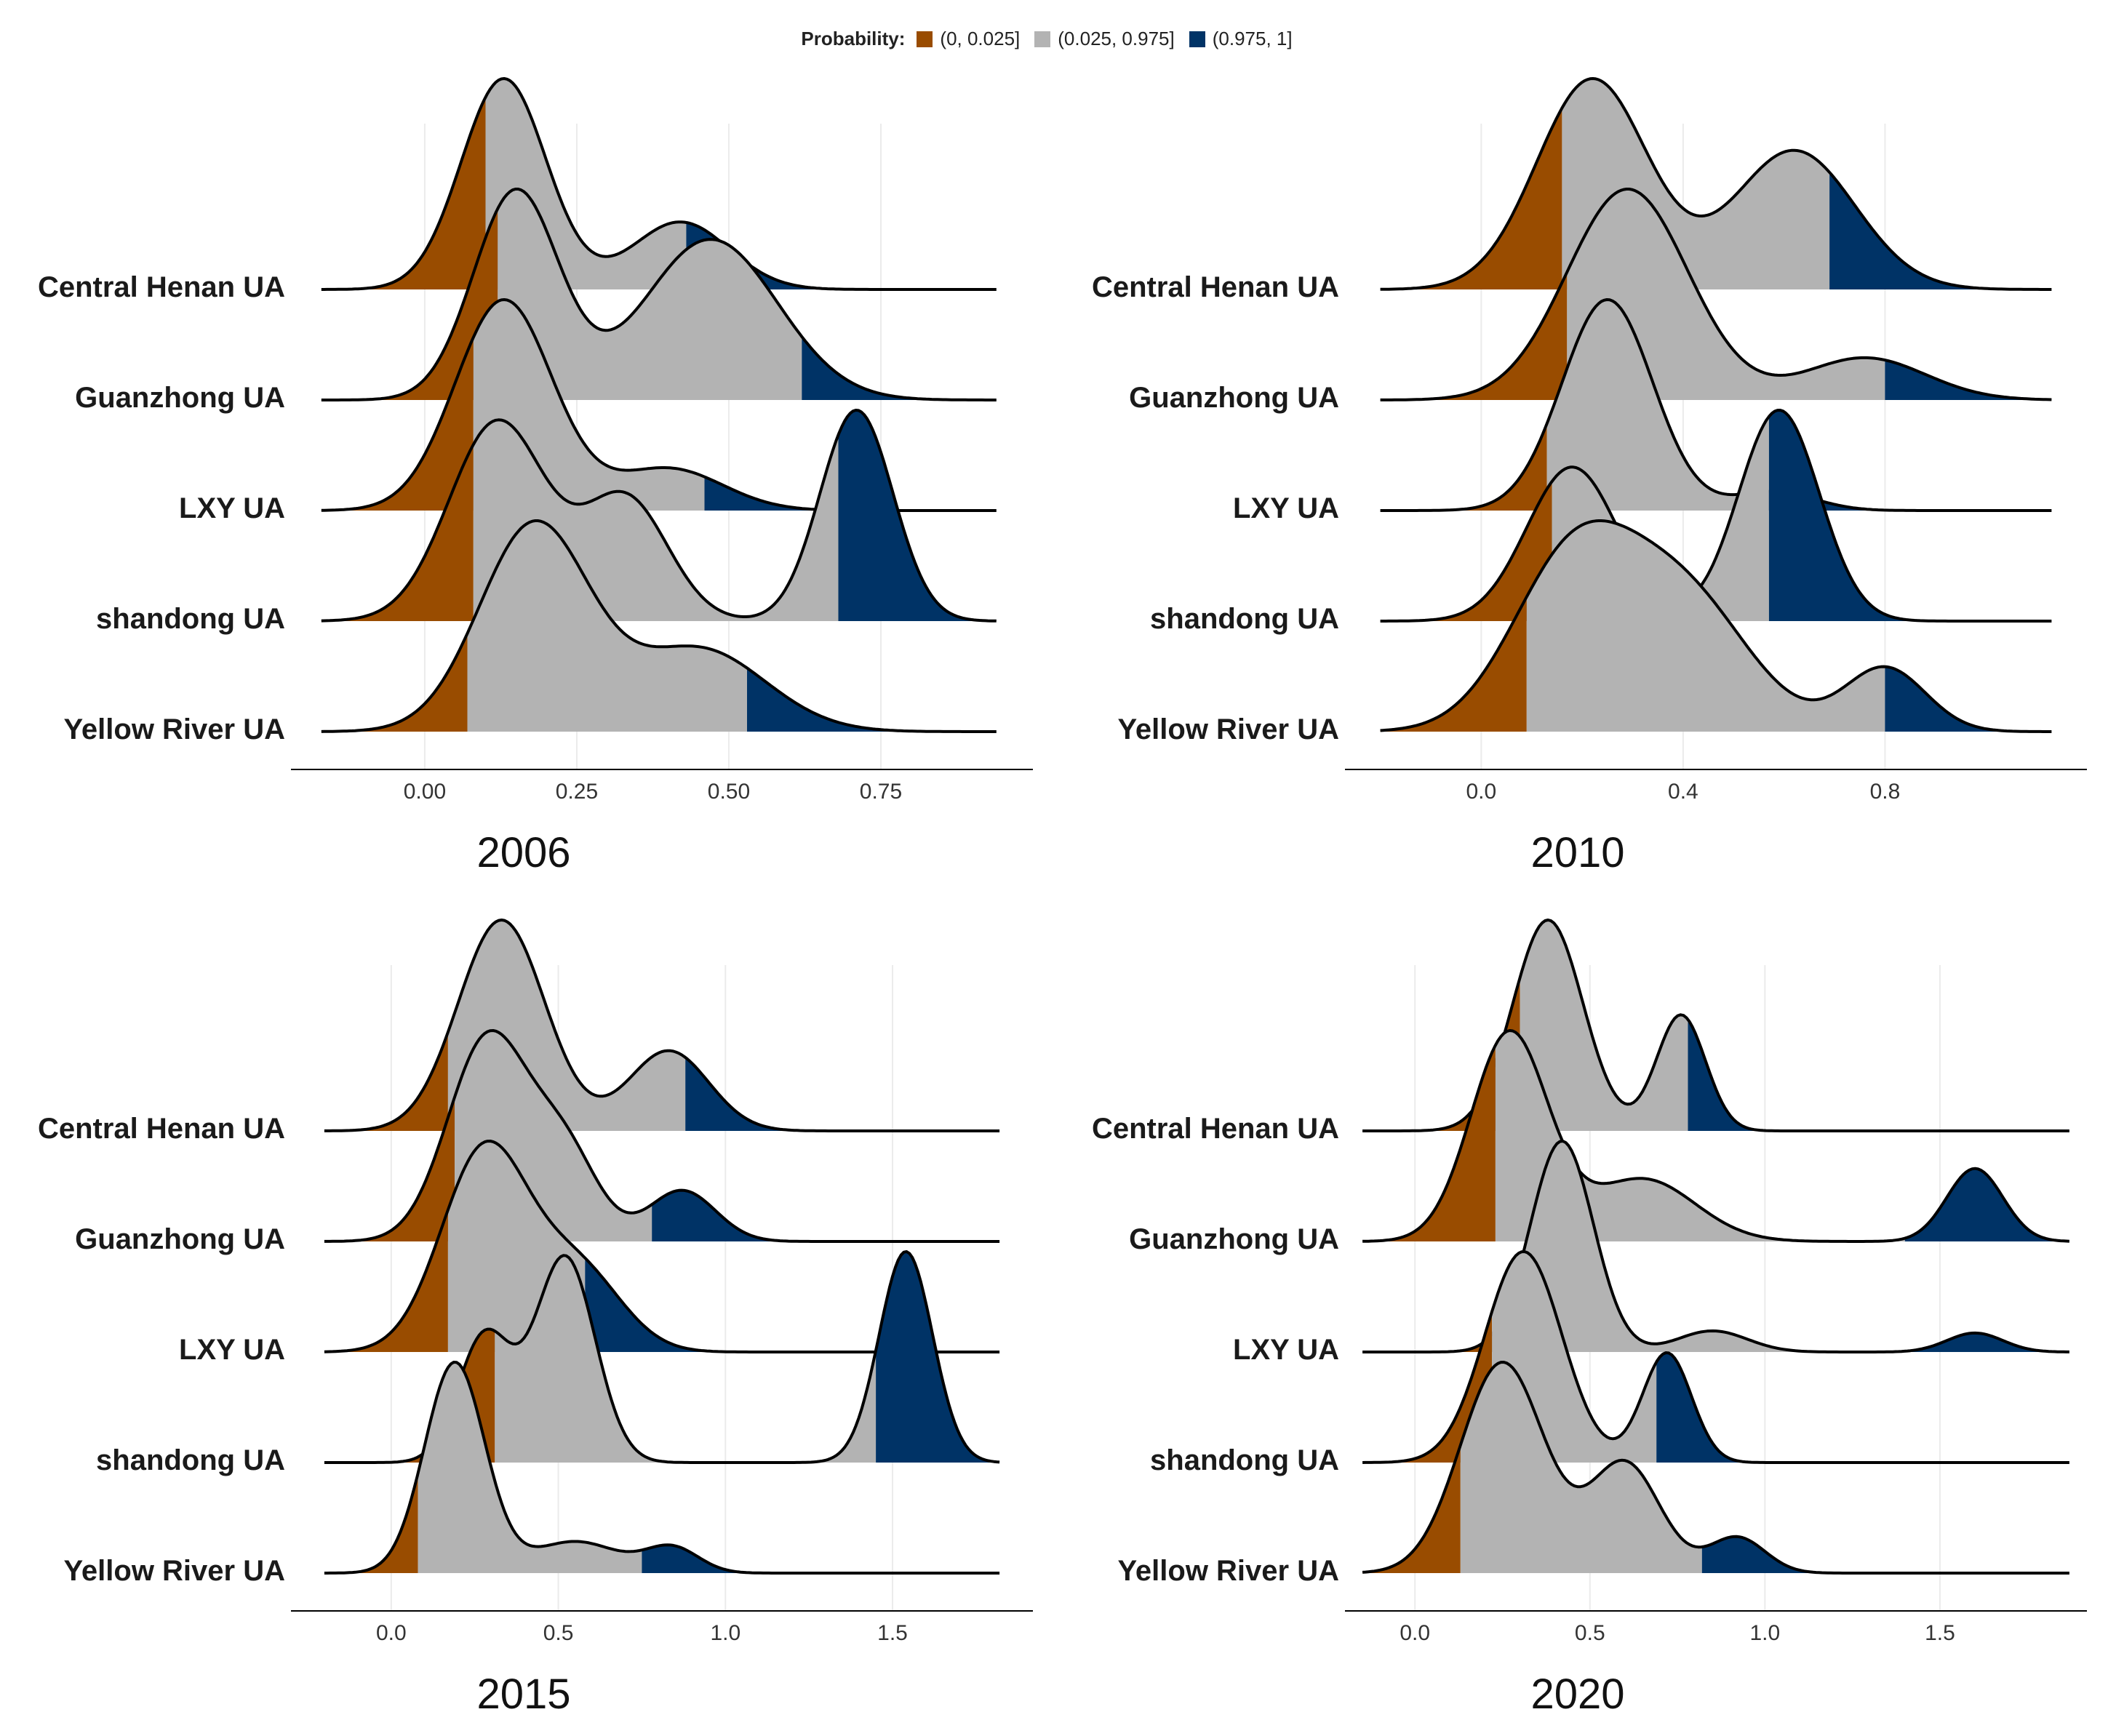  What do you see at coordinates (892, 1633) in the screenshot?
I see `x-tick-label-3: 1.5` at bounding box center [892, 1633].